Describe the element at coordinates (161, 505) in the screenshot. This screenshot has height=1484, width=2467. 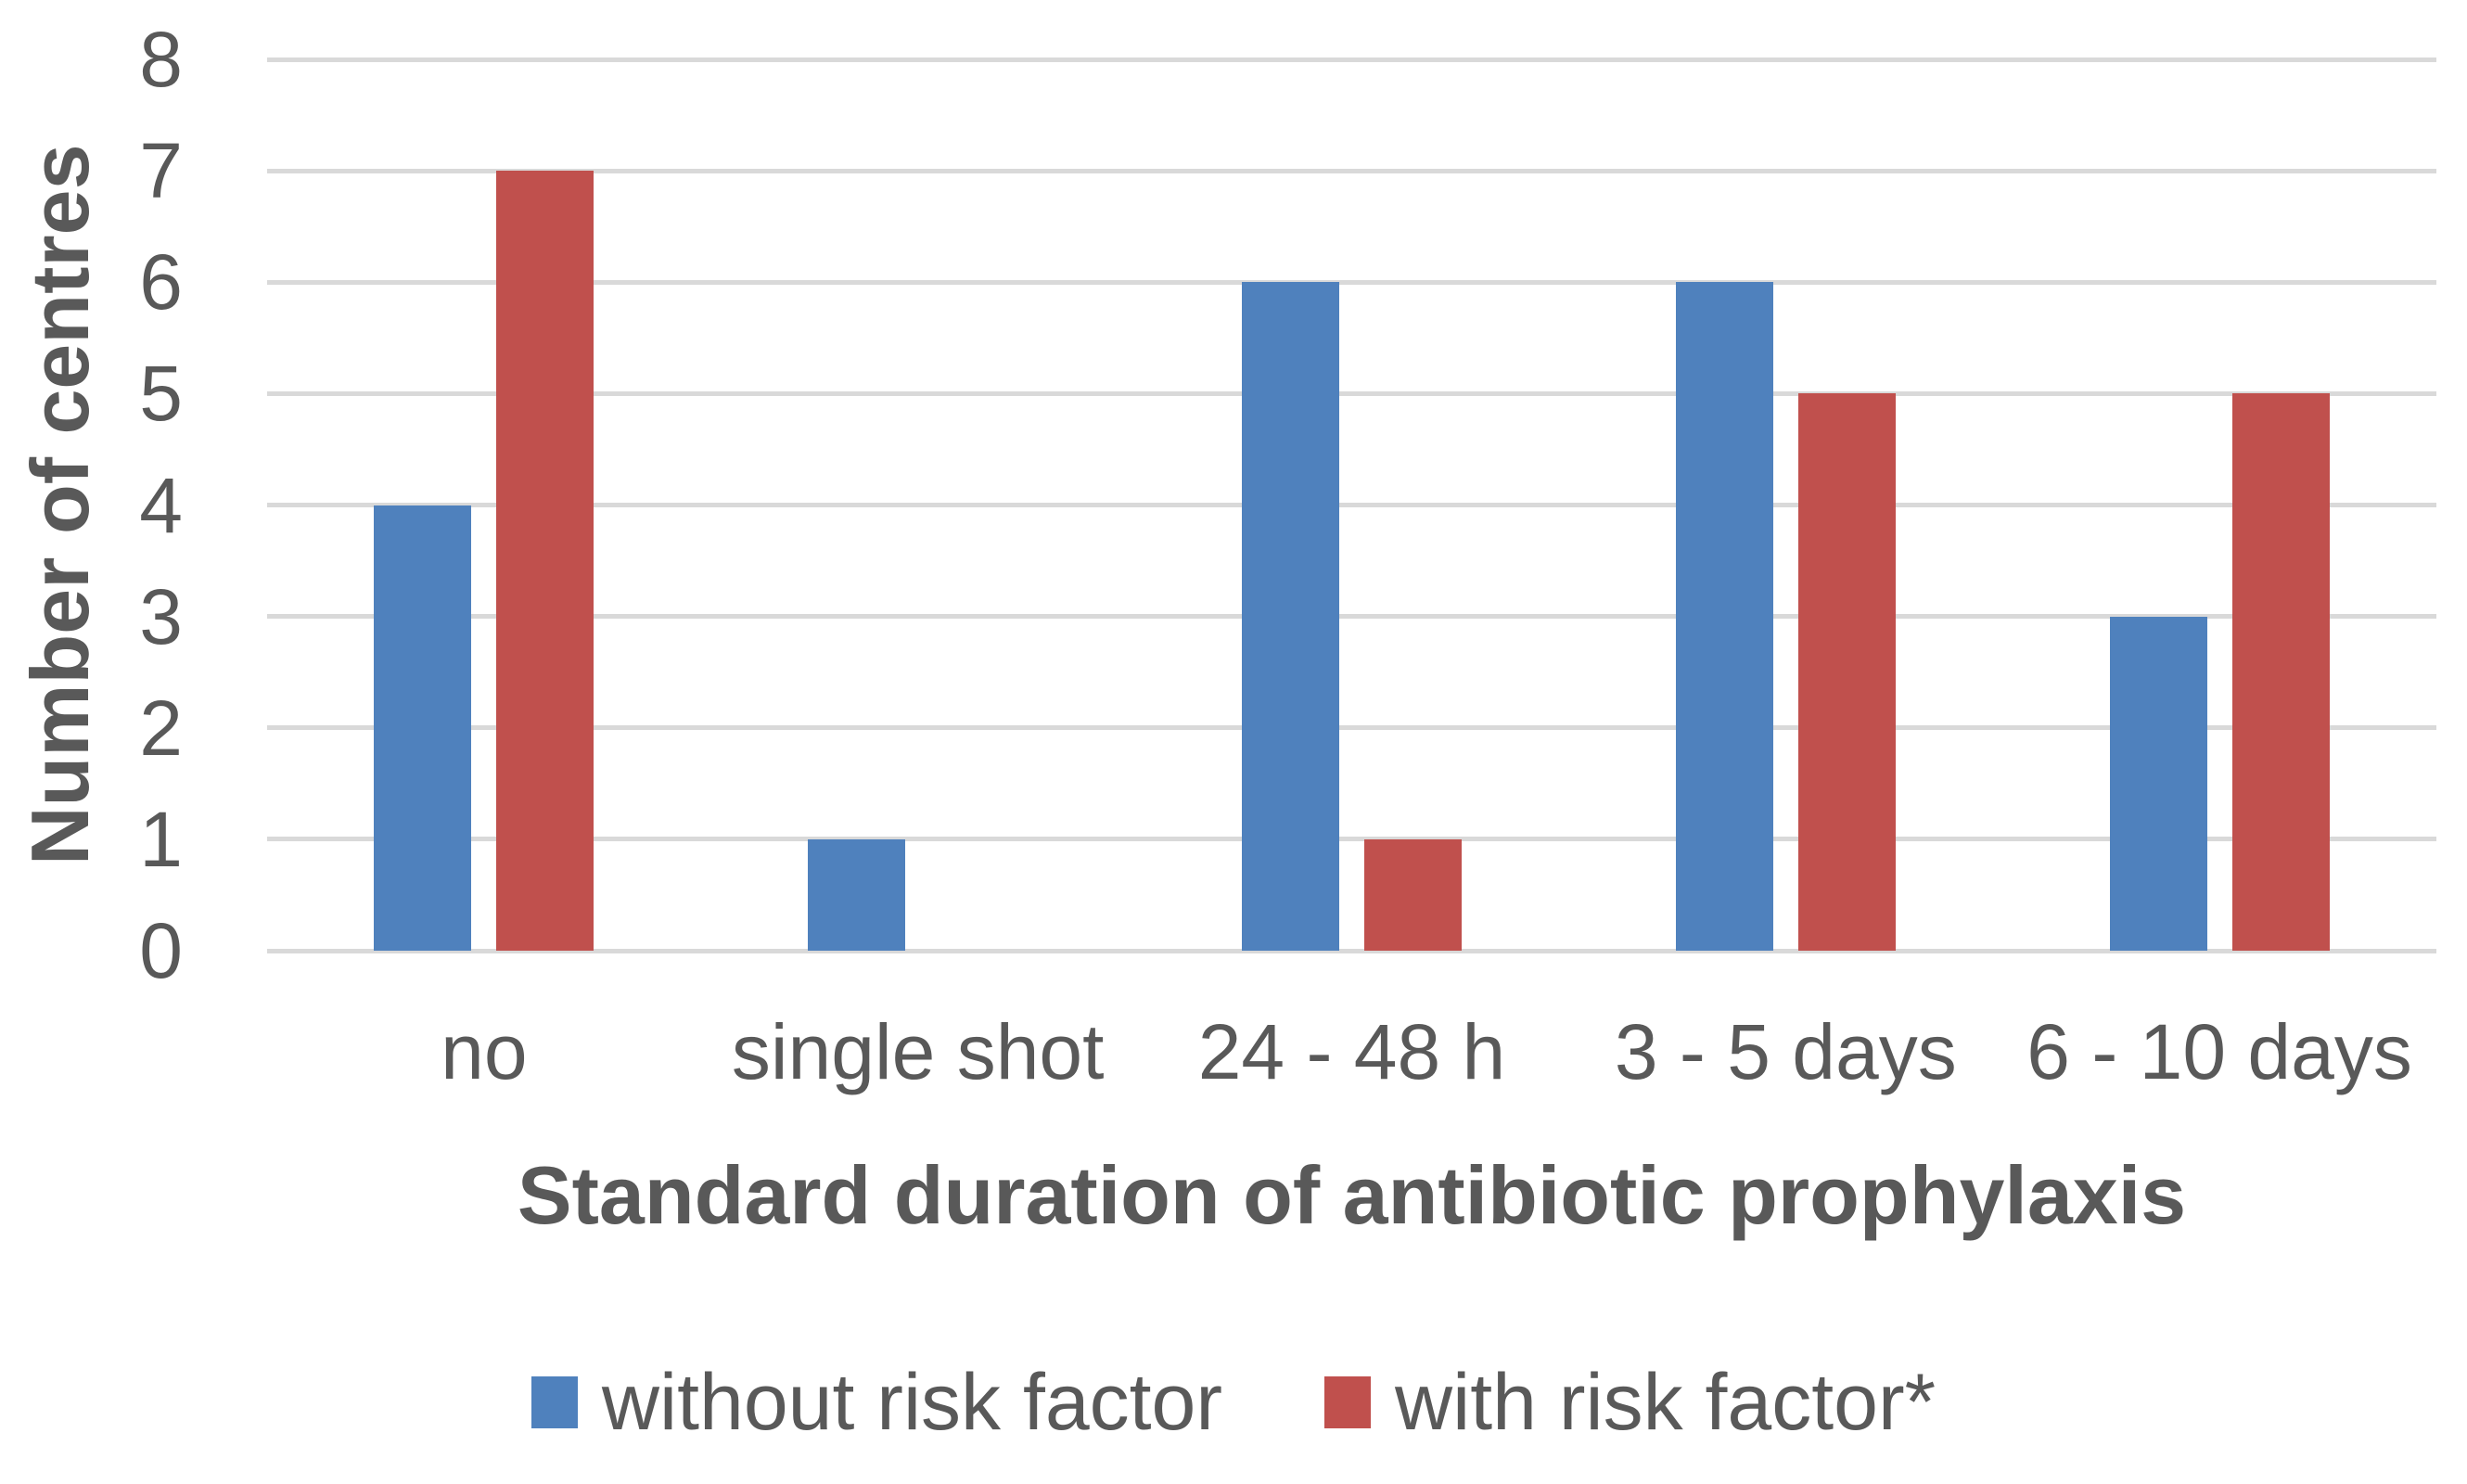
I see `y-tick-label-4: 4` at that location.